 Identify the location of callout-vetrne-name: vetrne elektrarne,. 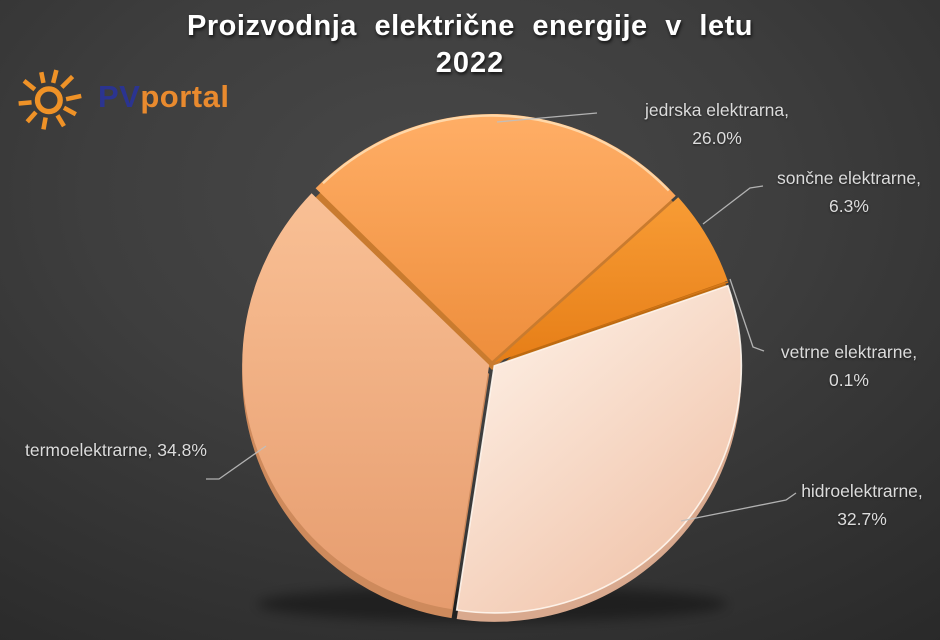
(849, 352).